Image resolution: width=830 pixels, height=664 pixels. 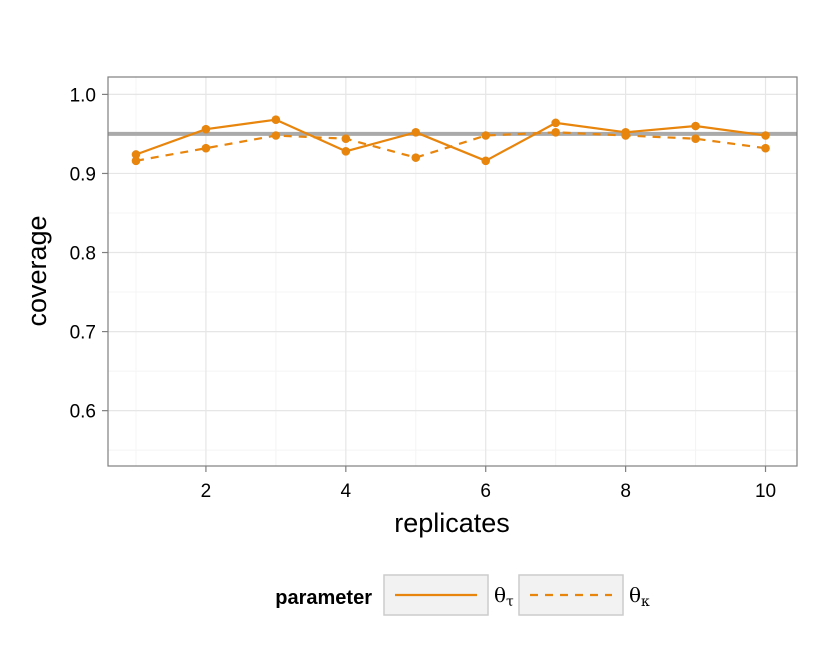 What do you see at coordinates (500, 595) in the screenshot?
I see `legend-label-1-symbol: θ` at bounding box center [500, 595].